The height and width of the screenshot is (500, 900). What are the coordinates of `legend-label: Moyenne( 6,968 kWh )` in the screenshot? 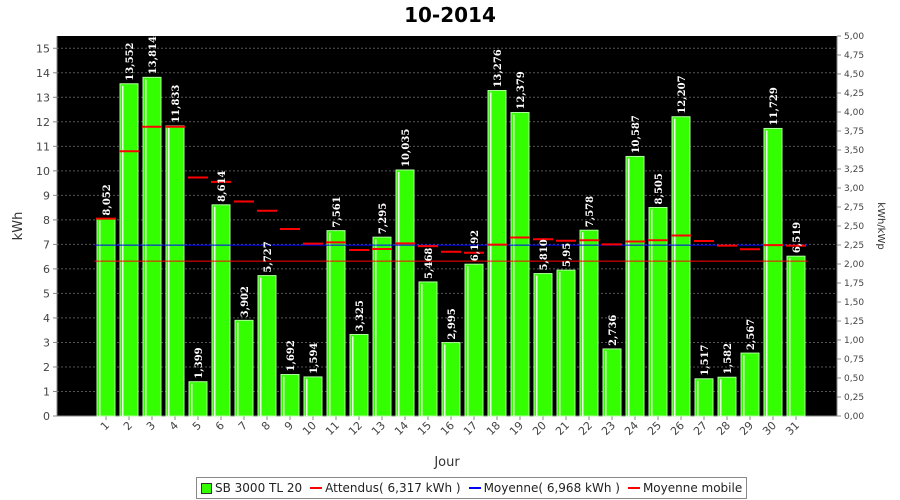 It's located at (551, 488).